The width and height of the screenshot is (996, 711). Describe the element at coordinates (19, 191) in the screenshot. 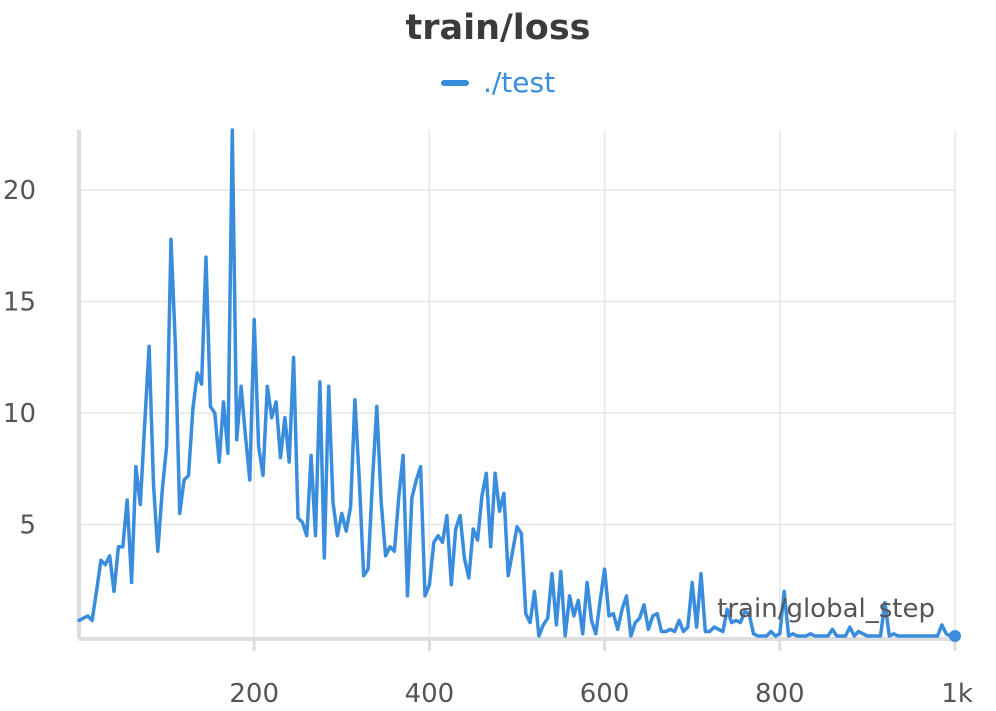

I see `y-tick-label: 20` at that location.